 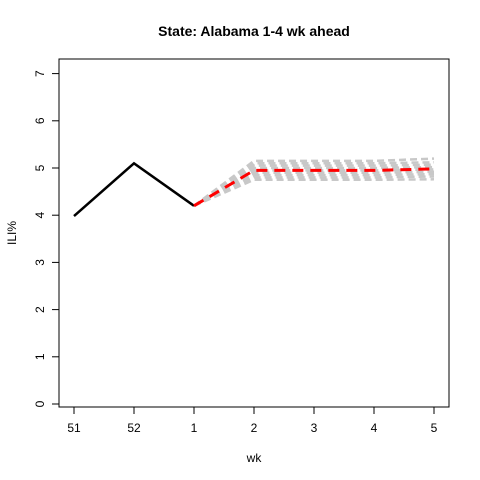 I want to click on observed-series-line, so click(x=134, y=189).